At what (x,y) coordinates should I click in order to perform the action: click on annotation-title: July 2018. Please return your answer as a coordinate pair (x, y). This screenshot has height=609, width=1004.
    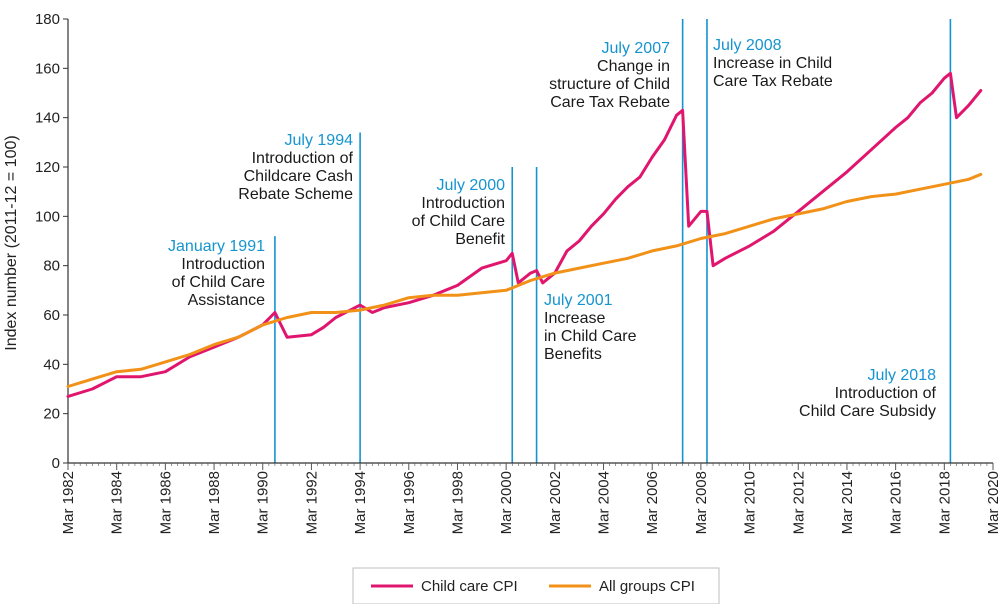
    Looking at the image, I should click on (902, 375).